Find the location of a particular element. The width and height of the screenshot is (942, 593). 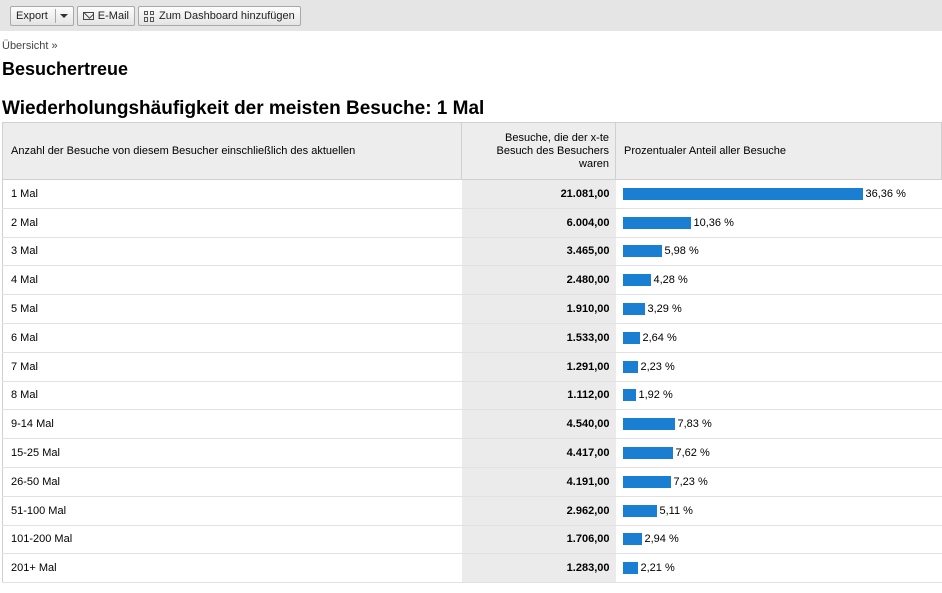

percentage-bar-wrap: 5,98 % is located at coordinates (778, 251).